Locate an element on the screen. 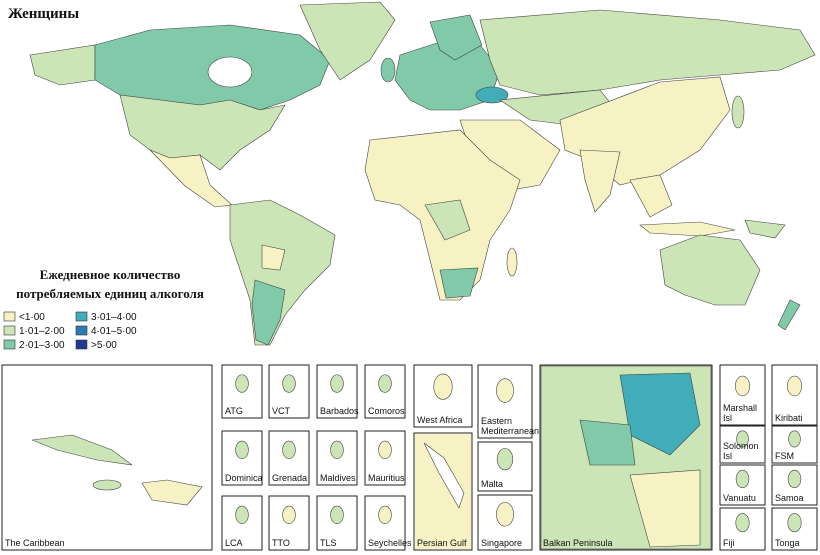 The height and width of the screenshot is (555, 820). inset-label: Kiribati is located at coordinates (789, 418).